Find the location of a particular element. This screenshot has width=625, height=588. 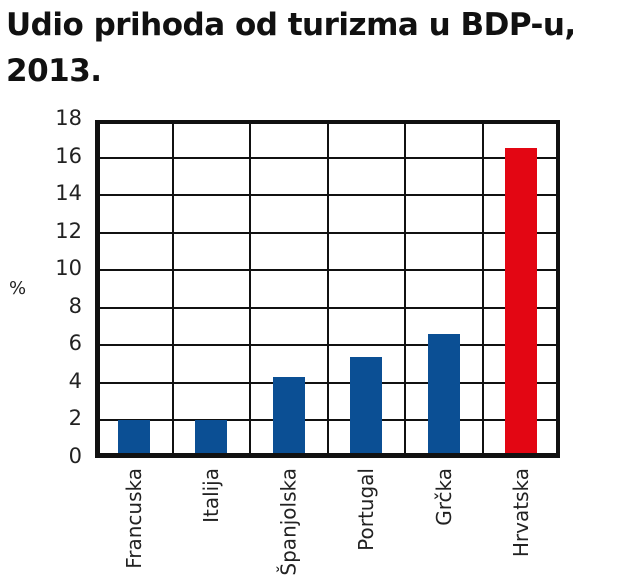

chart-title: Udio prihoda od turizma u BDP-u, 2013. is located at coordinates (291, 48).